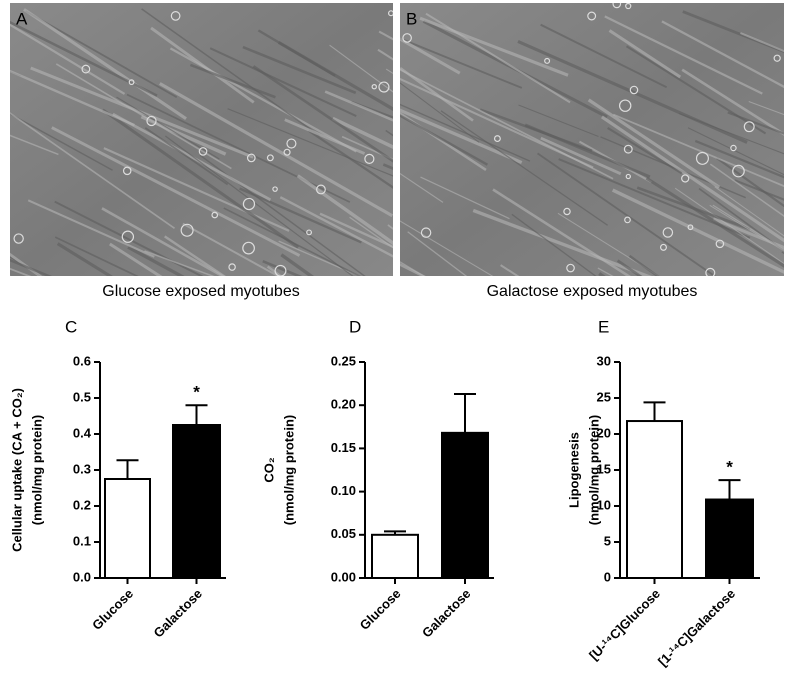  What do you see at coordinates (16, 470) in the screenshot?
I see `y-axis-label: Cellular uptake (CA + CO₂)` at bounding box center [16, 470].